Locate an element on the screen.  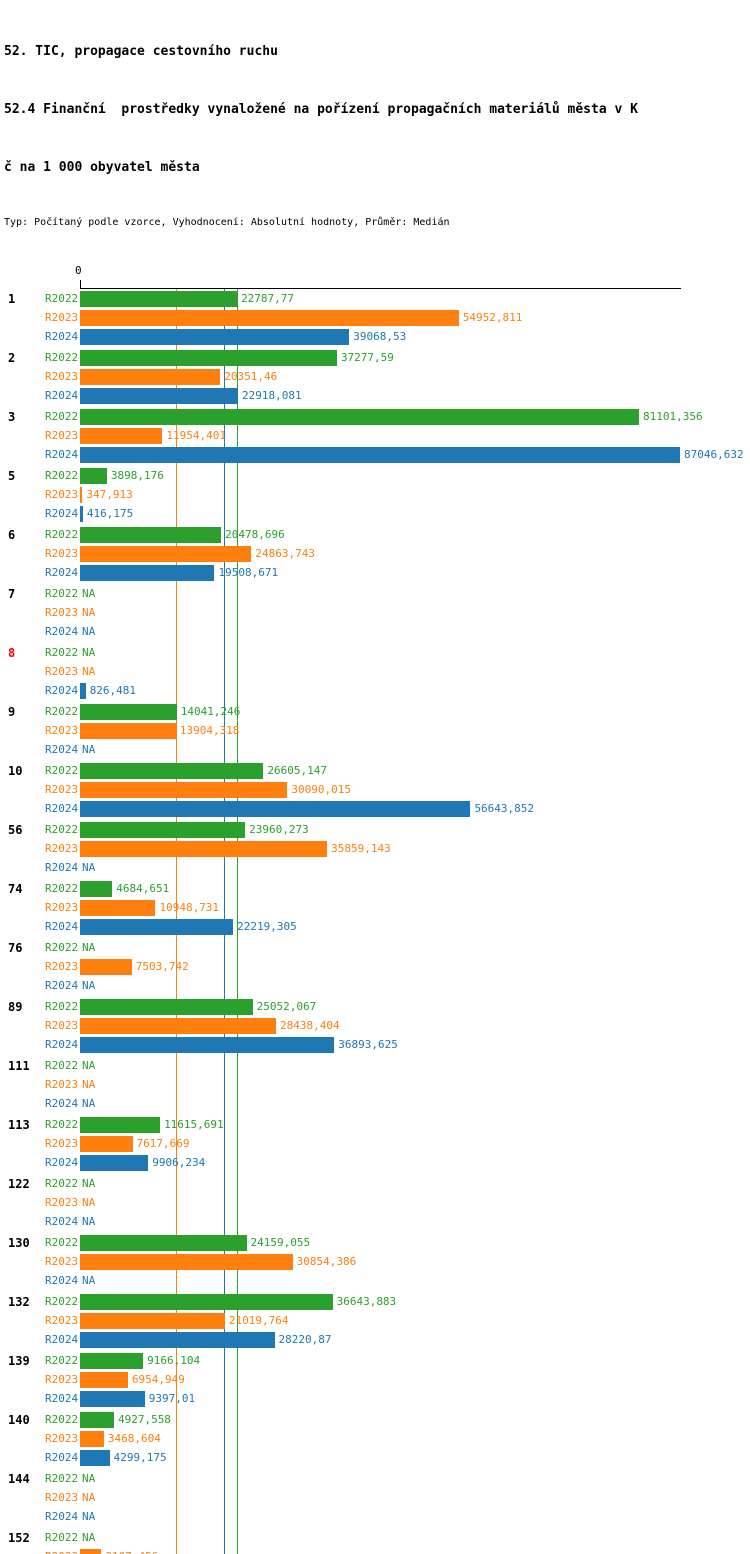
bar-row-r2023: R2023 30090,015 is located at coordinates (375, 789).